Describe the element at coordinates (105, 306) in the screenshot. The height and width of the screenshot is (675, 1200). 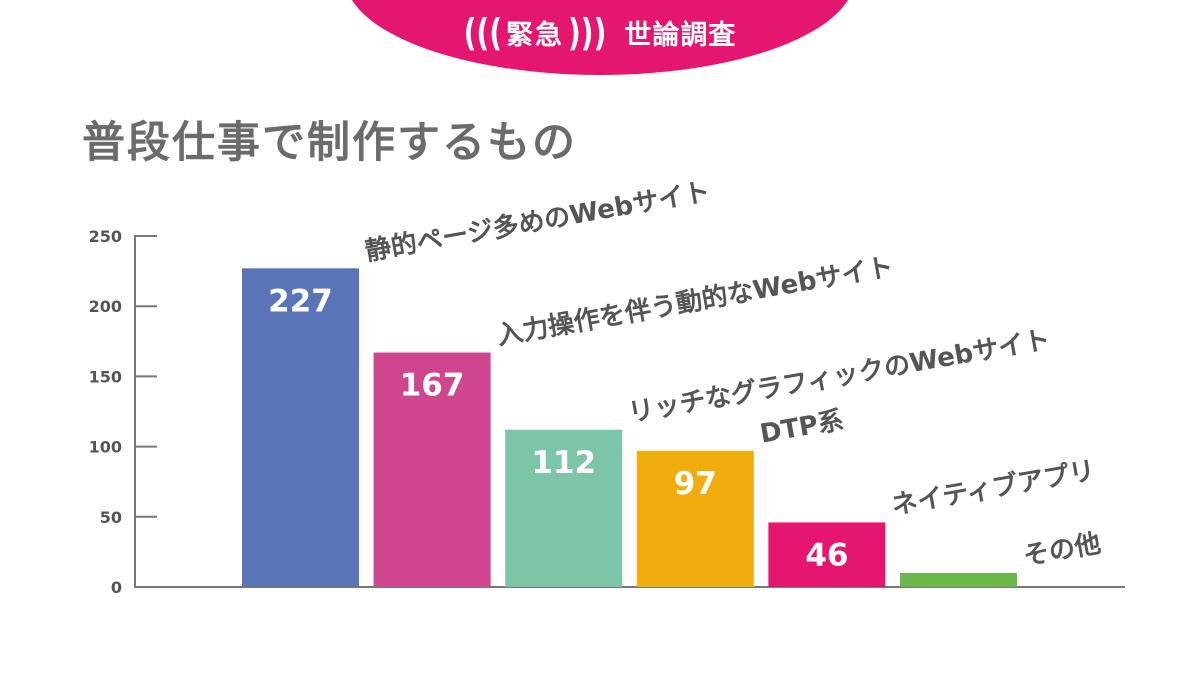
I see `y-tick-label: 200` at that location.